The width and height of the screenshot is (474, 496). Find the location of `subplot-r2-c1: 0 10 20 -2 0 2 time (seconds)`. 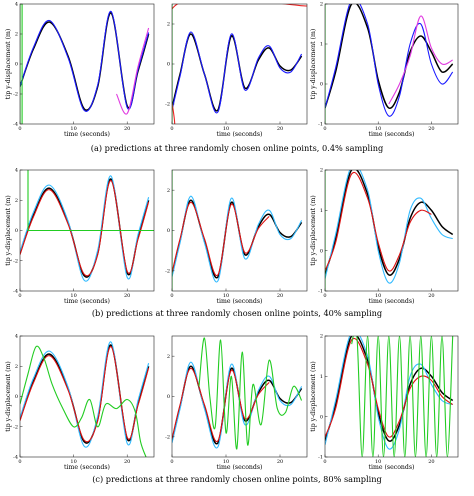

subplot-r2-c1: 0 10 20 -2 0 2 time (seconds) is located at coordinates (236, 403).